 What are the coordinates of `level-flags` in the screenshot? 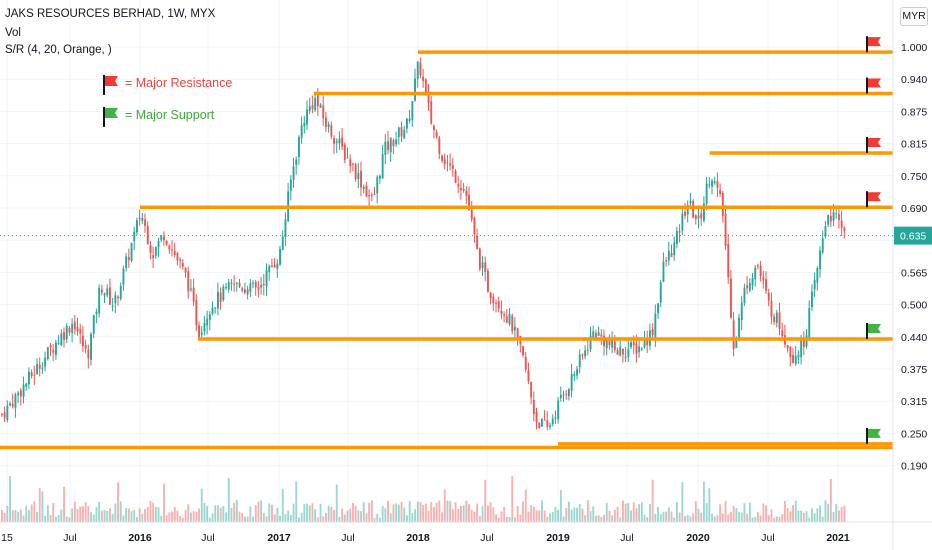 It's located at (873, 240).